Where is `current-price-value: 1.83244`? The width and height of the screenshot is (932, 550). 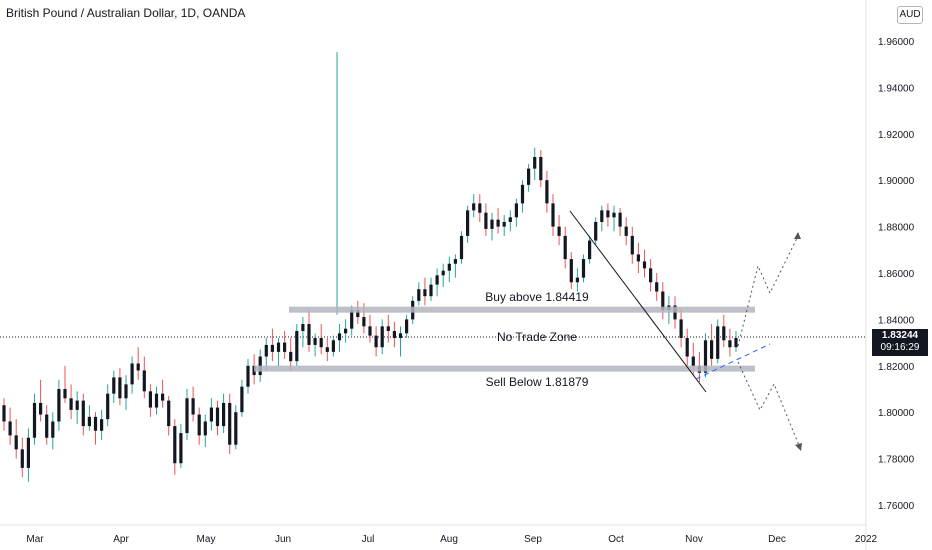
current-price-value: 1.83244 is located at coordinates (900, 335).